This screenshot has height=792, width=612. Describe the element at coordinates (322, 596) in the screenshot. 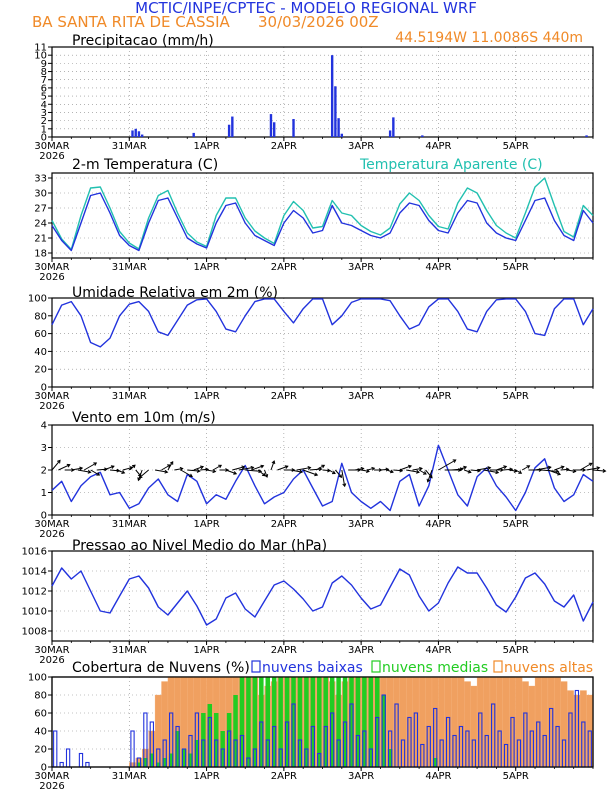

I see `mslp-line` at that location.